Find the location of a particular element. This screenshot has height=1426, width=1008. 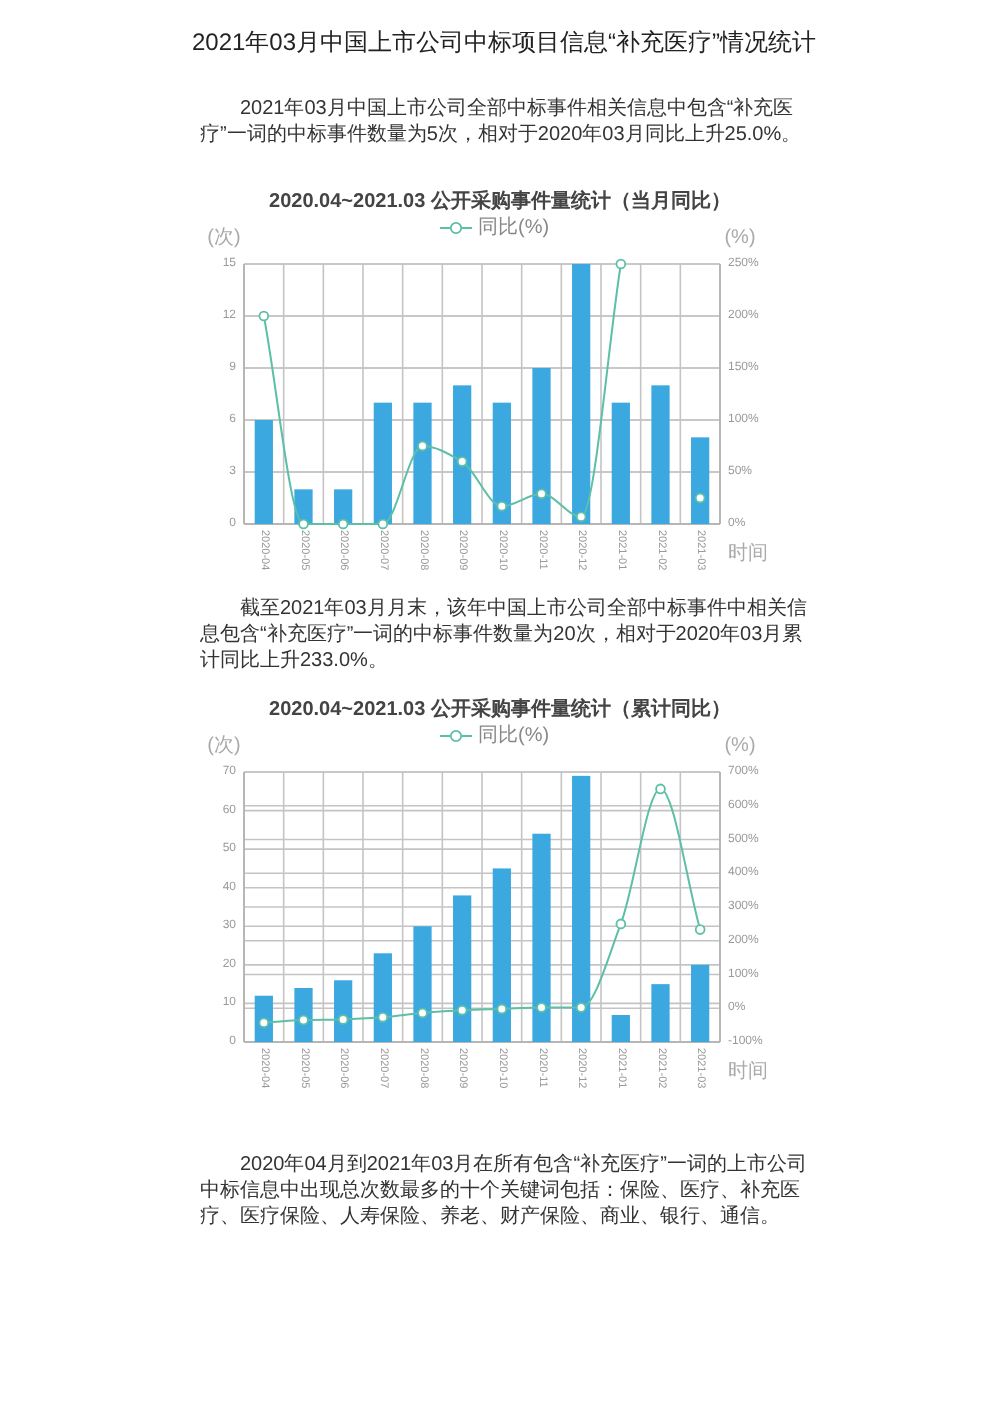

text: 2020年04月到2021年03月在所有包含“补充医疗”一词的上市公司中标信息中出现总次数最多的十个关键词包括：保险、医疗、补充医疗、医疗保险、人寿保险、养老、财产保险、商业、银行、通信。 is located at coordinates (504, 1191).